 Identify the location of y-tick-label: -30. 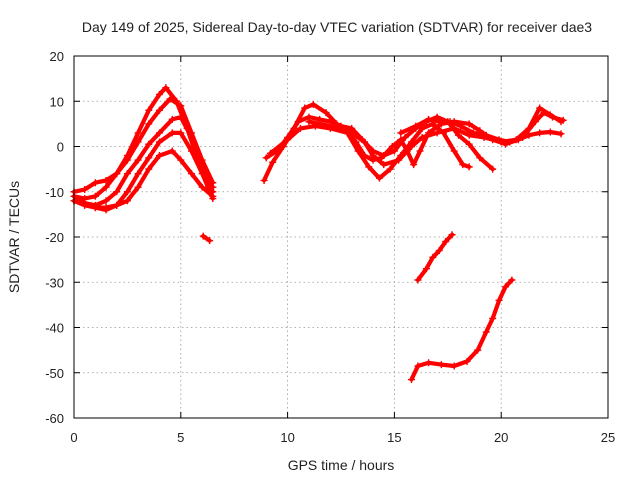
(54, 282).